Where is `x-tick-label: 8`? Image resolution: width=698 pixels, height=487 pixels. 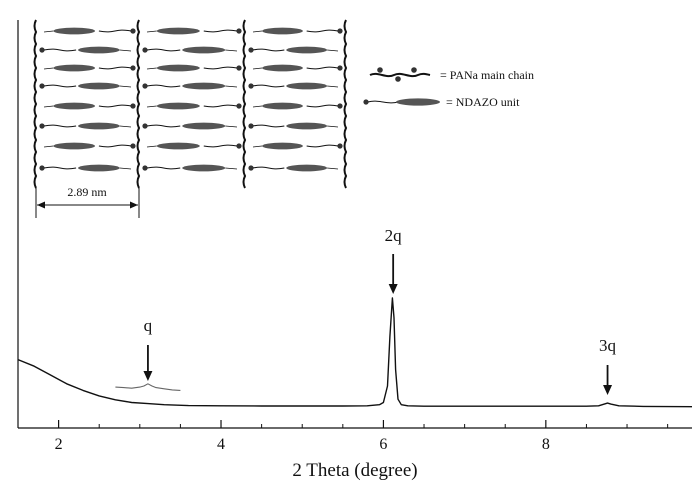 x-tick-label: 8 is located at coordinates (546, 444).